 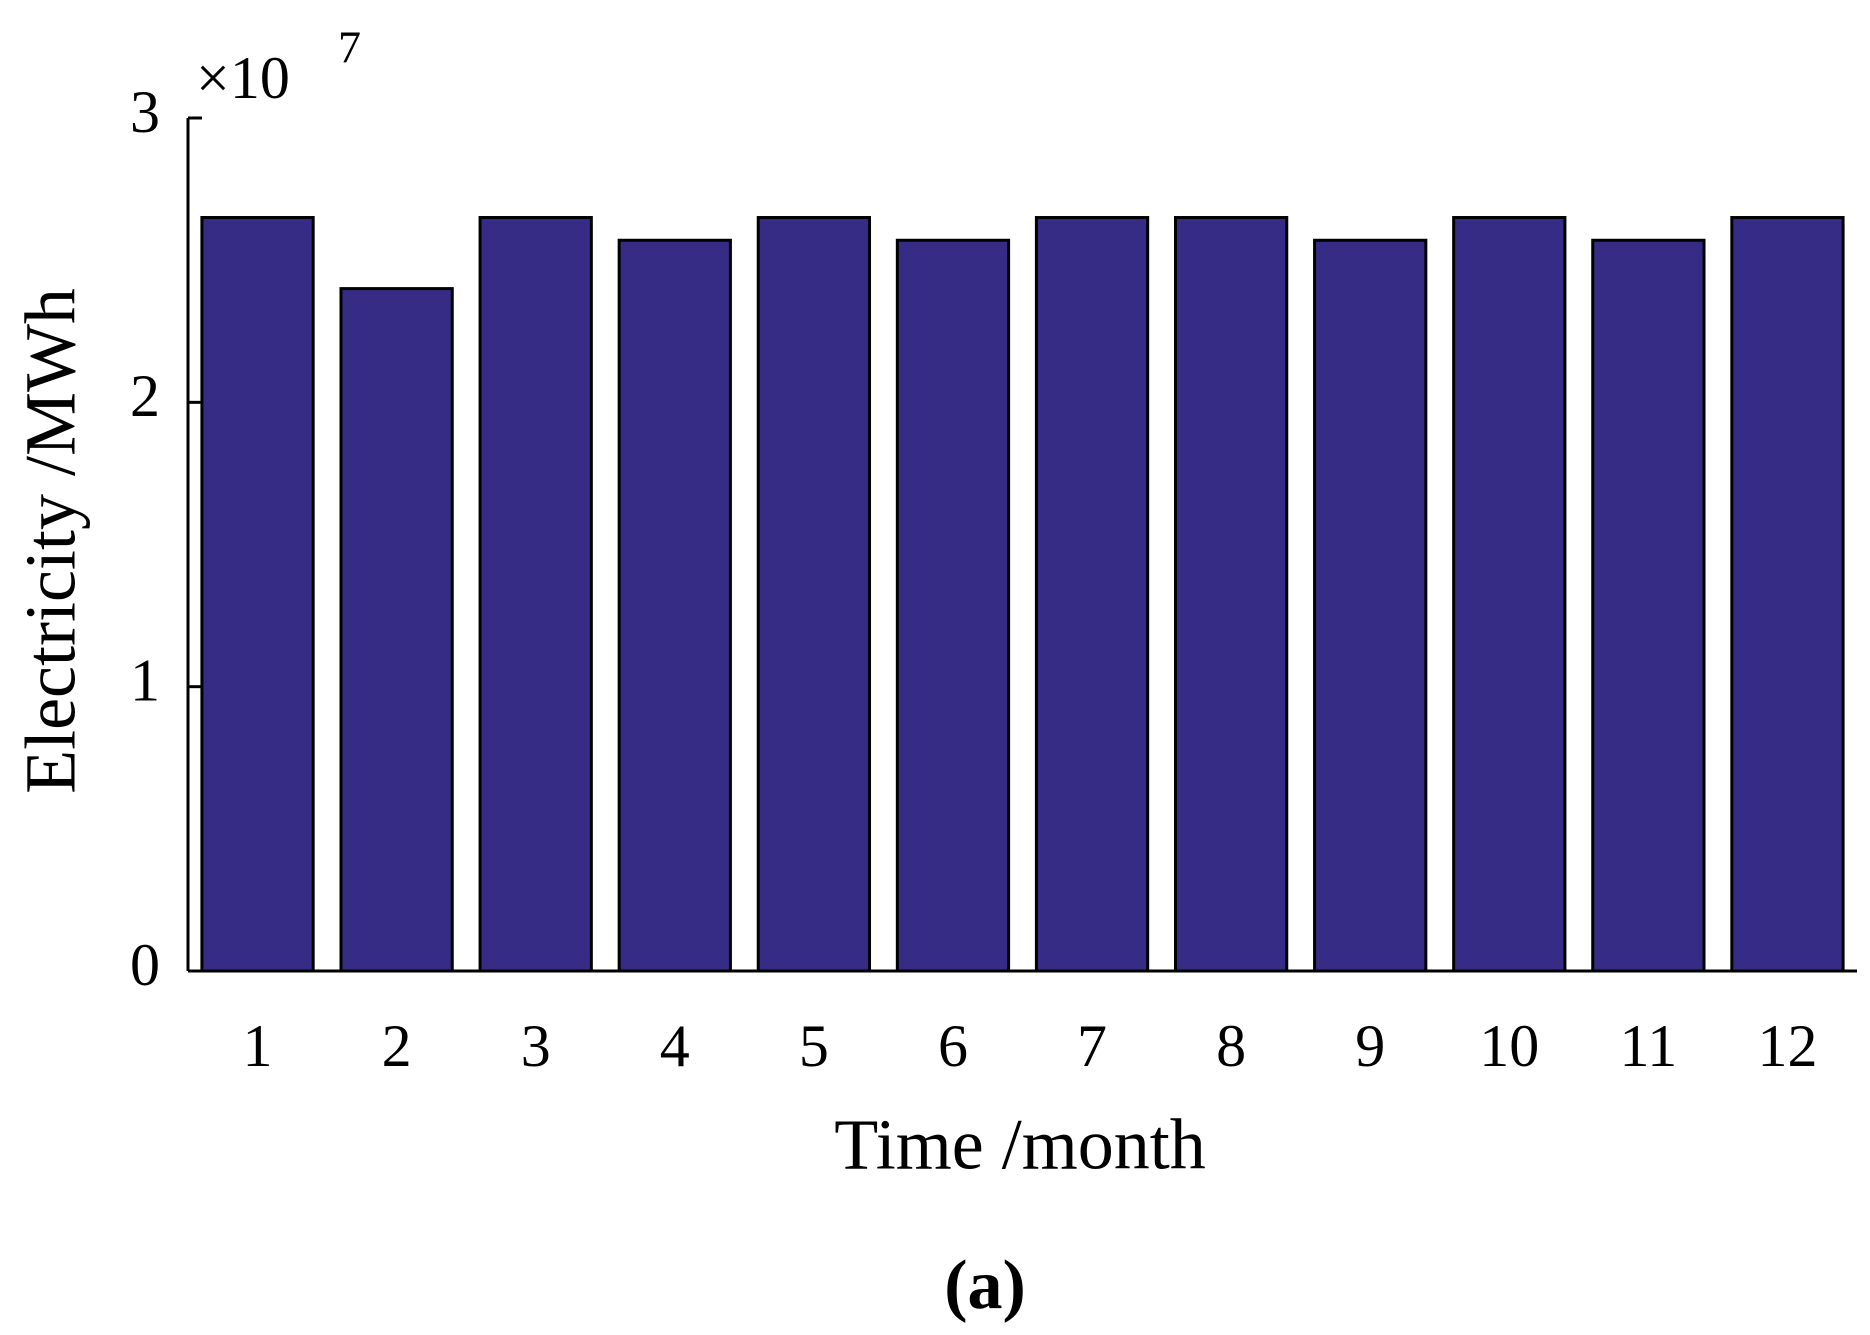 What do you see at coordinates (953, 1046) in the screenshot?
I see `x-tick-label: 6` at bounding box center [953, 1046].